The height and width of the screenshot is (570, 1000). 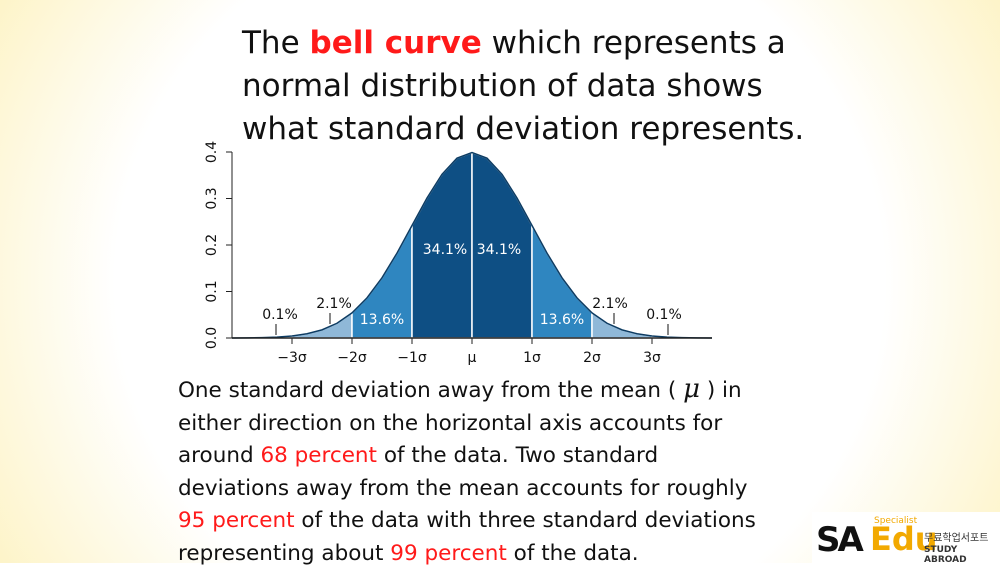 What do you see at coordinates (896, 521) in the screenshot?
I see `logo-tag: Specialist` at bounding box center [896, 521].